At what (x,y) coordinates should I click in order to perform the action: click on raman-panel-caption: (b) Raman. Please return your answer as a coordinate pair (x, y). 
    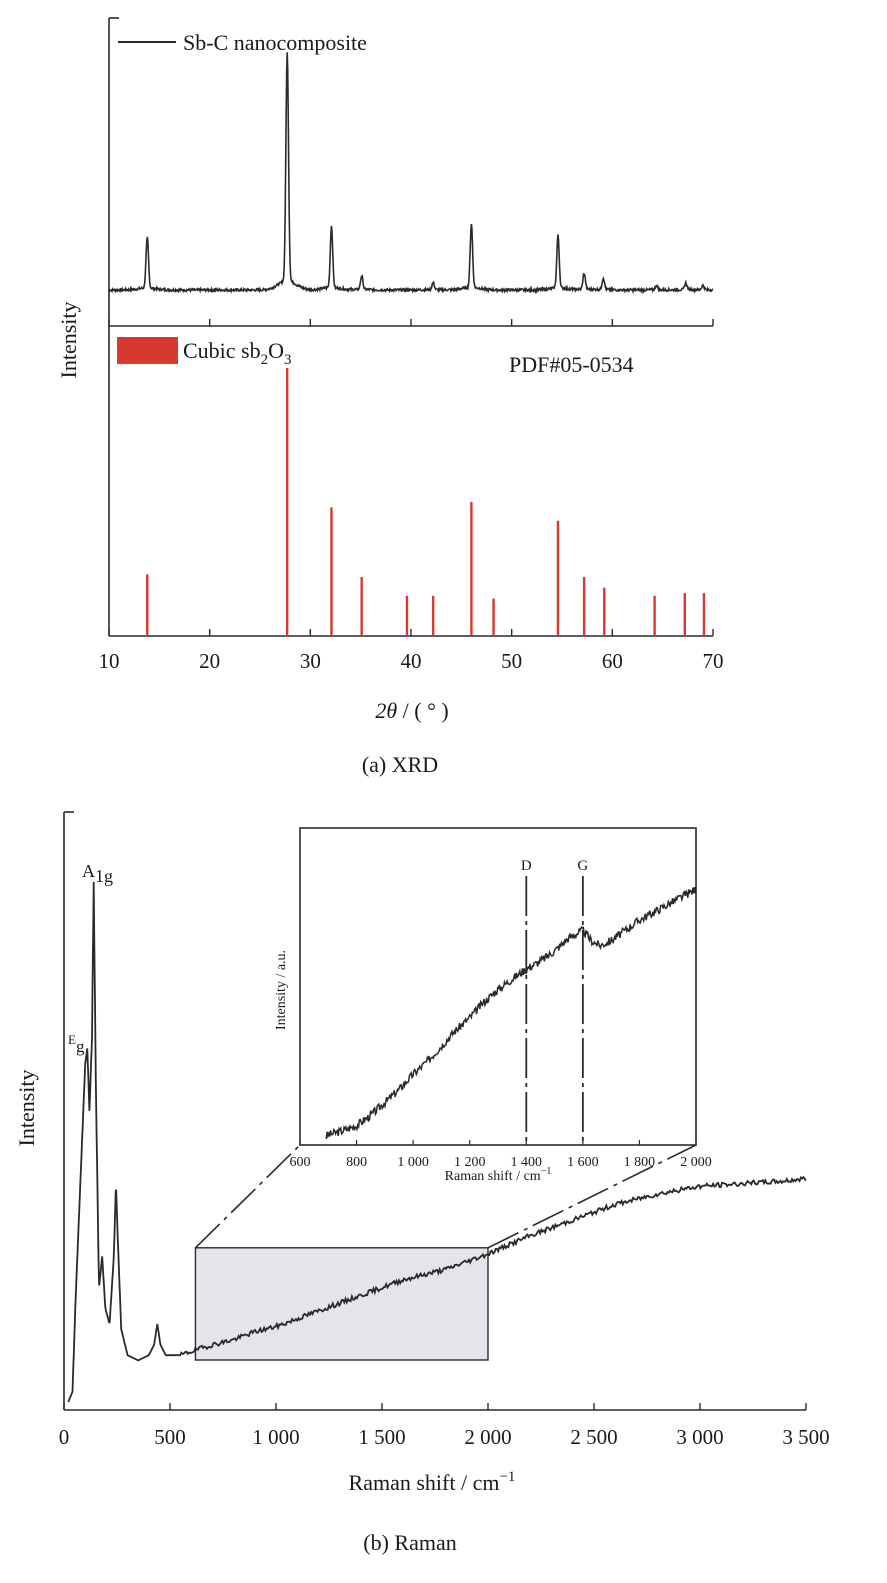
    Looking at the image, I should click on (409, 1542).